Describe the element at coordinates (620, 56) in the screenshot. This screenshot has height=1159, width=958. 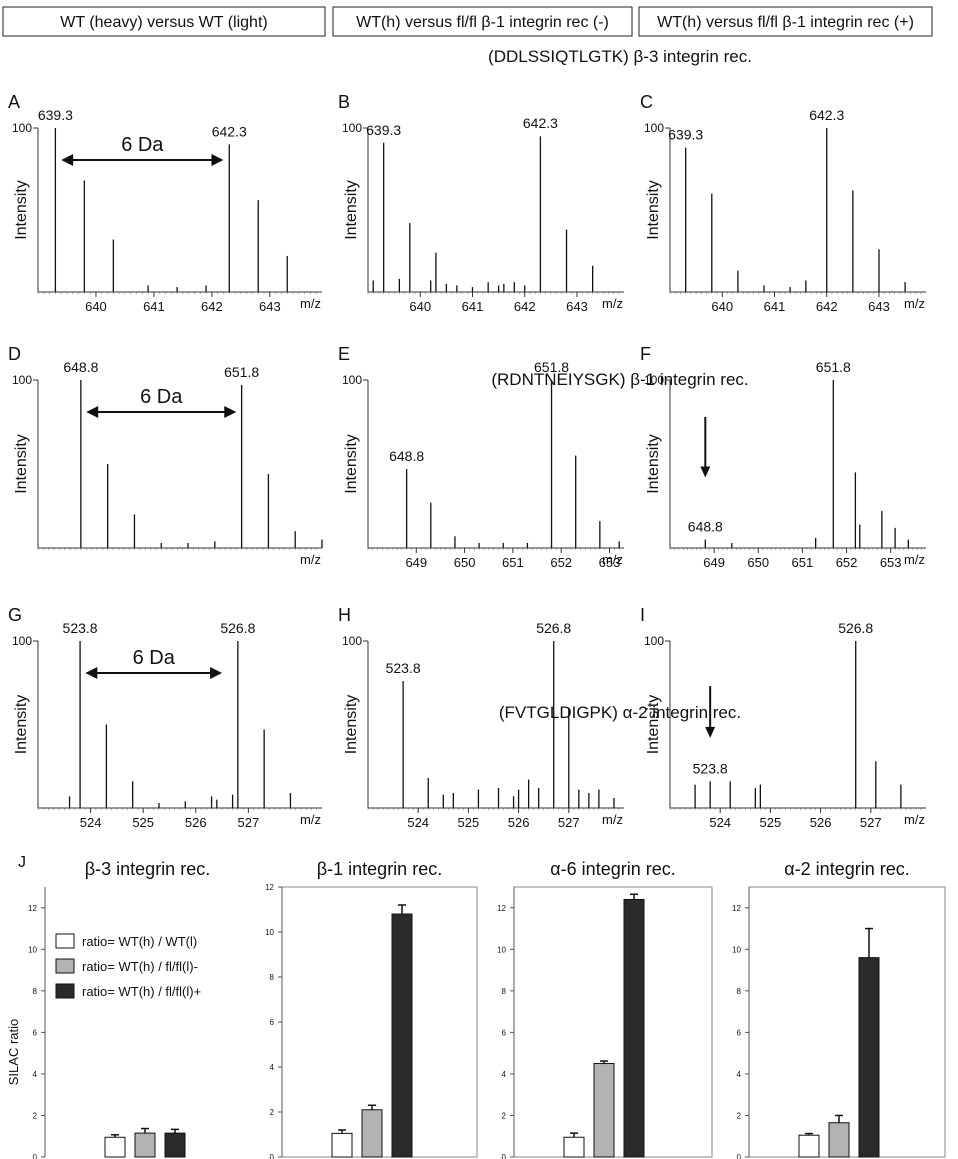
I see `row-title-1: (DDLSSIQTLGTK) β-3 integrin rec.` at that location.